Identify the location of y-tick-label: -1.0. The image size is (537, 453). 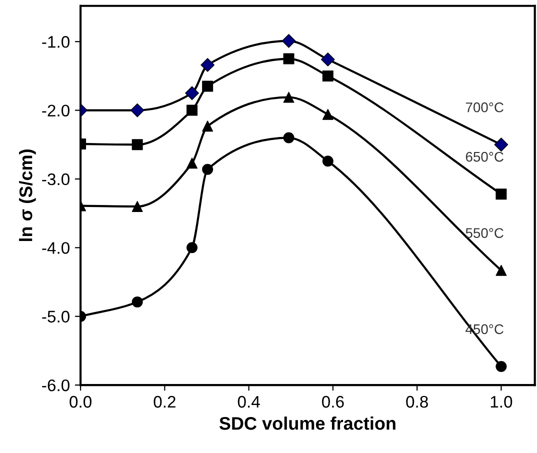
(56, 42).